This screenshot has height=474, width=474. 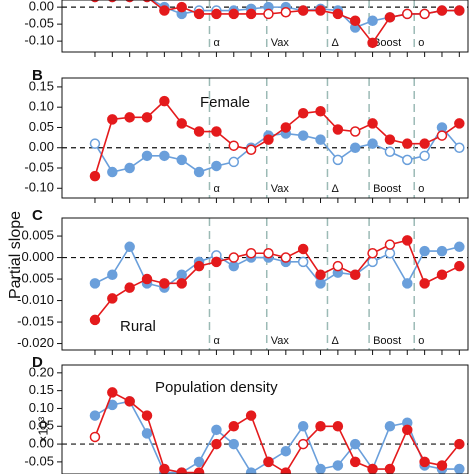 I want to click on y-tick-label: -0.005, so click(x=35, y=277).